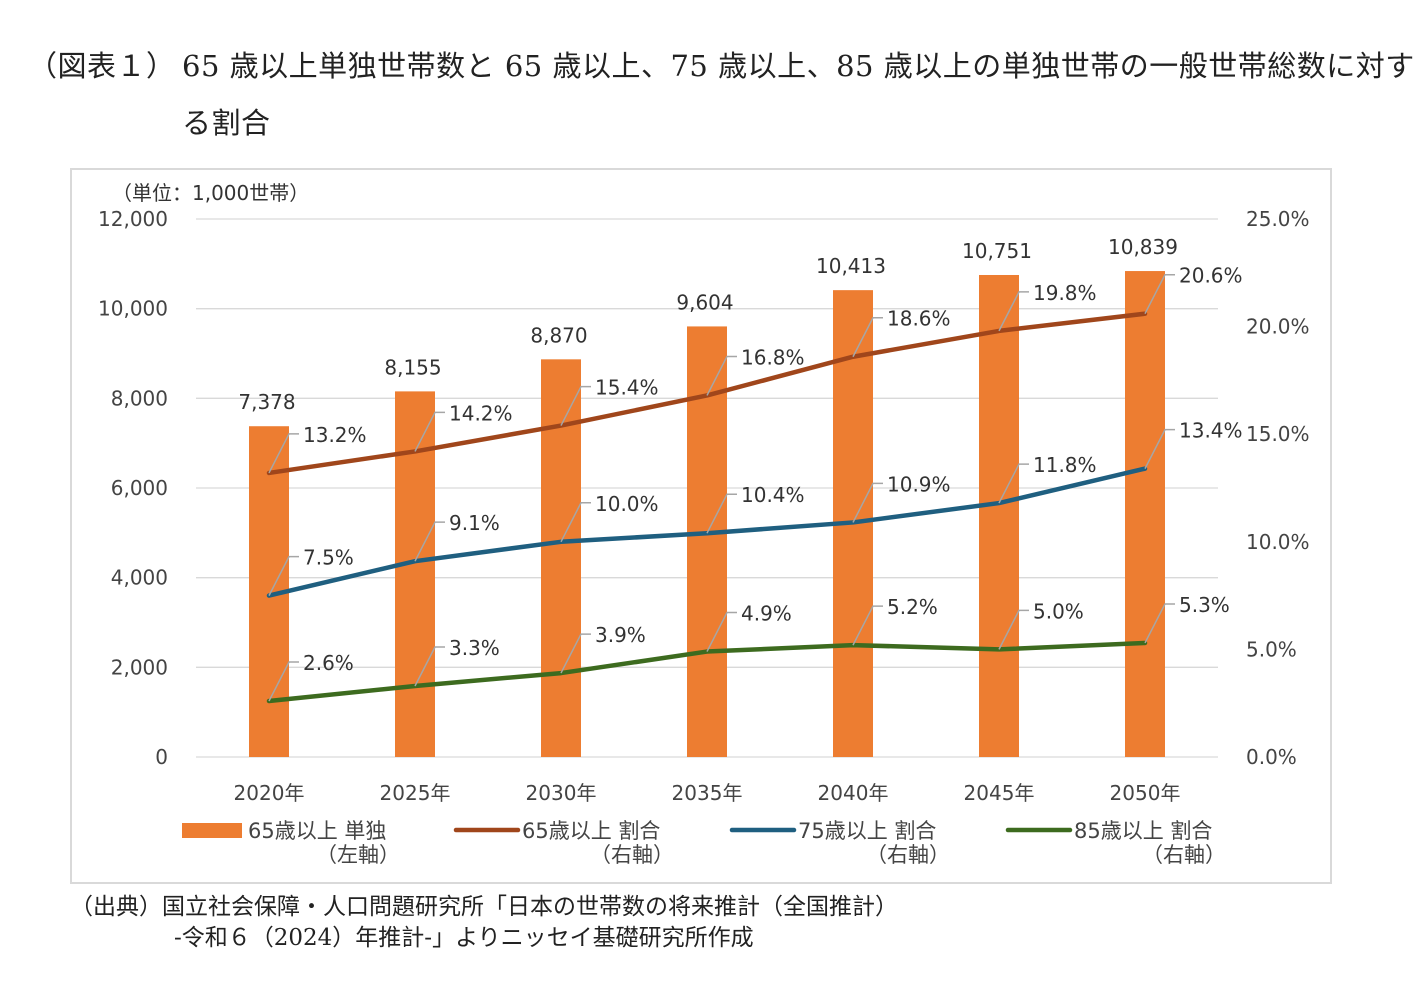  Describe the element at coordinates (1278, 434) in the screenshot. I see `right-tick-label: 15.0%` at that location.